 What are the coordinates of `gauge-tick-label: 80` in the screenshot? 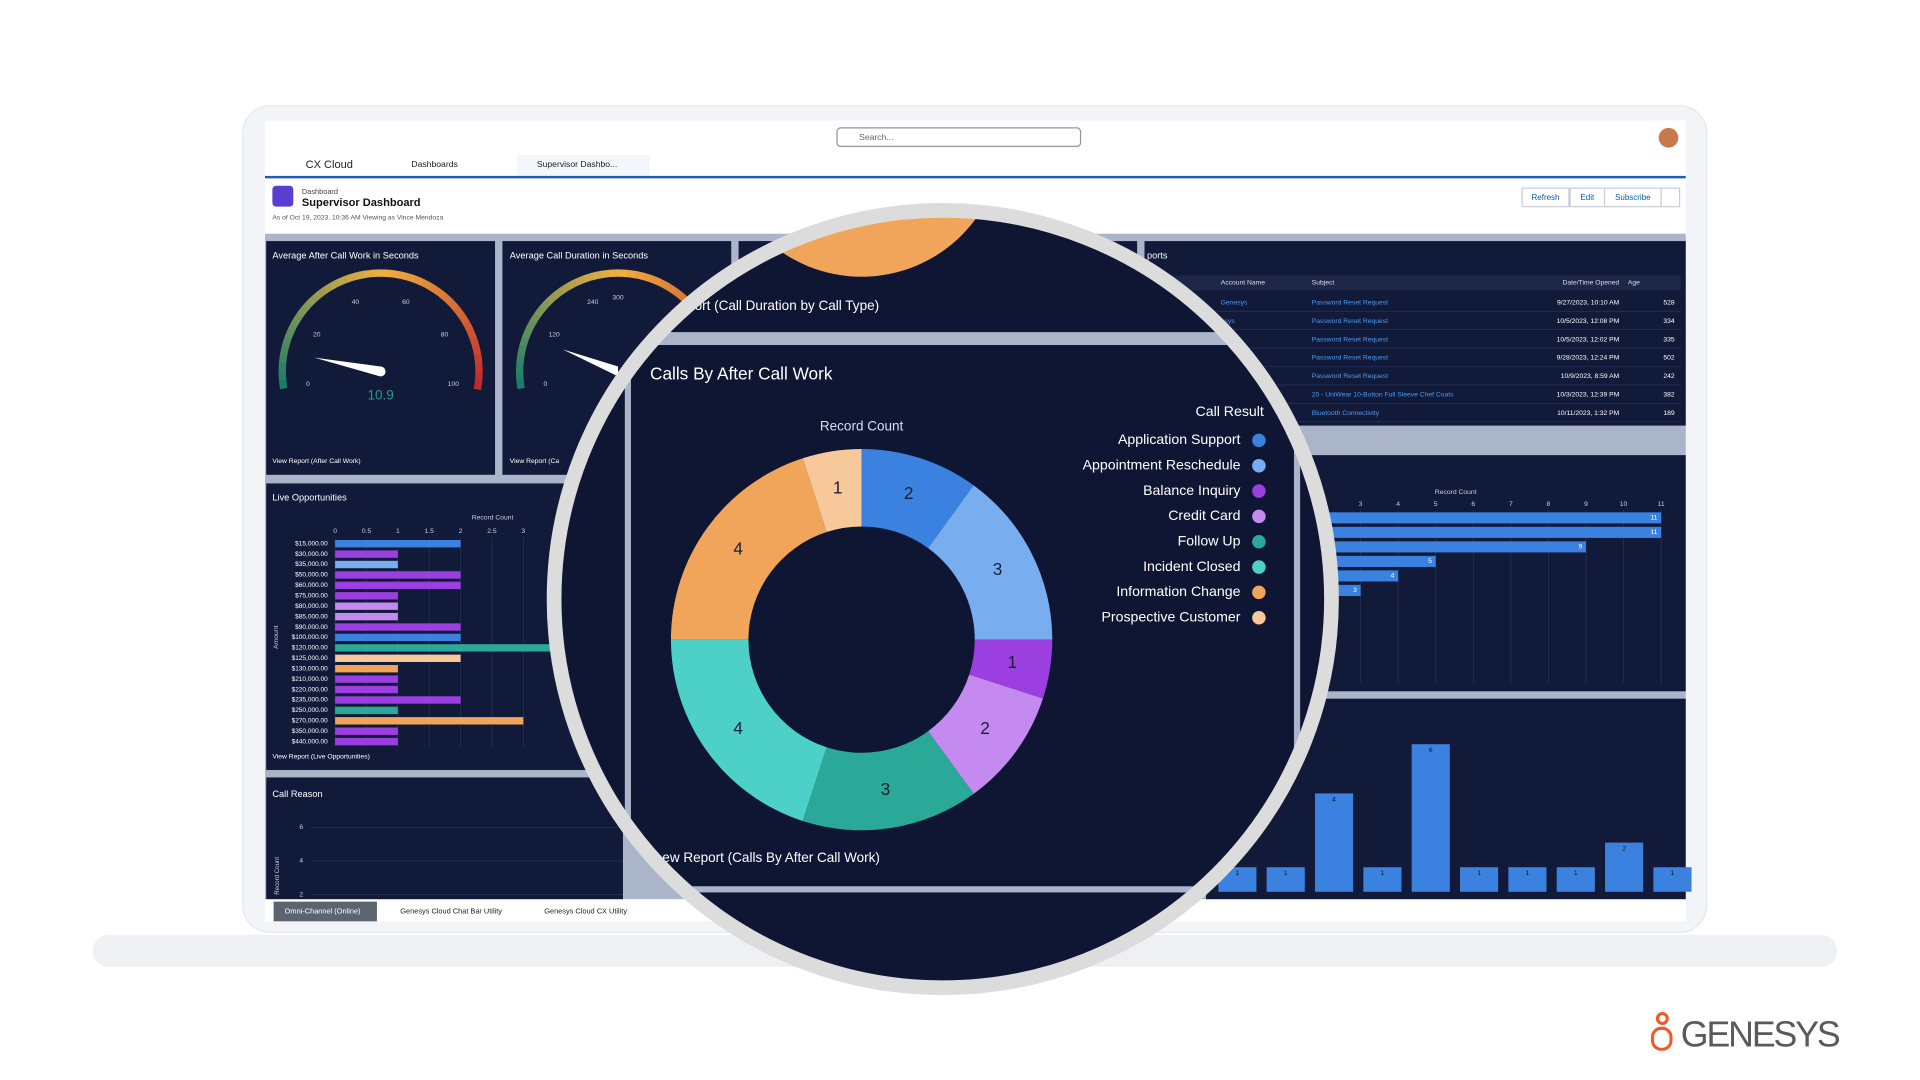 It's located at (445, 334).